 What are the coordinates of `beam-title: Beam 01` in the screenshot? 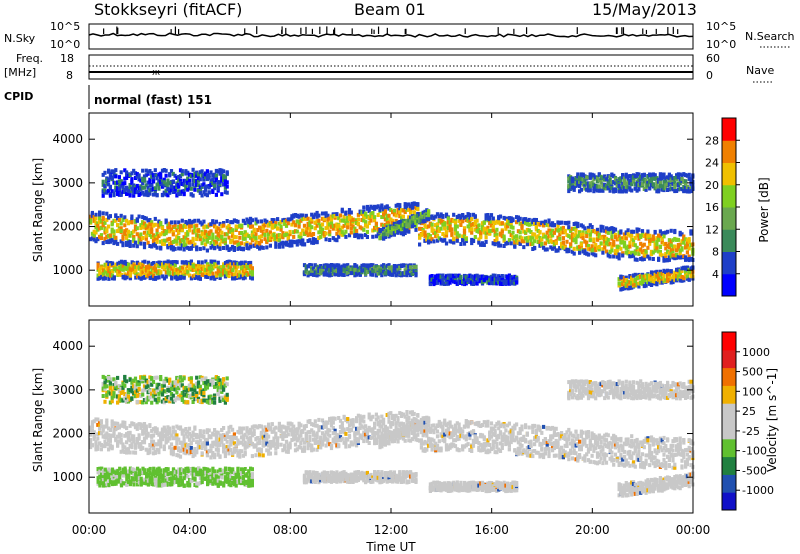 It's located at (390, 9).